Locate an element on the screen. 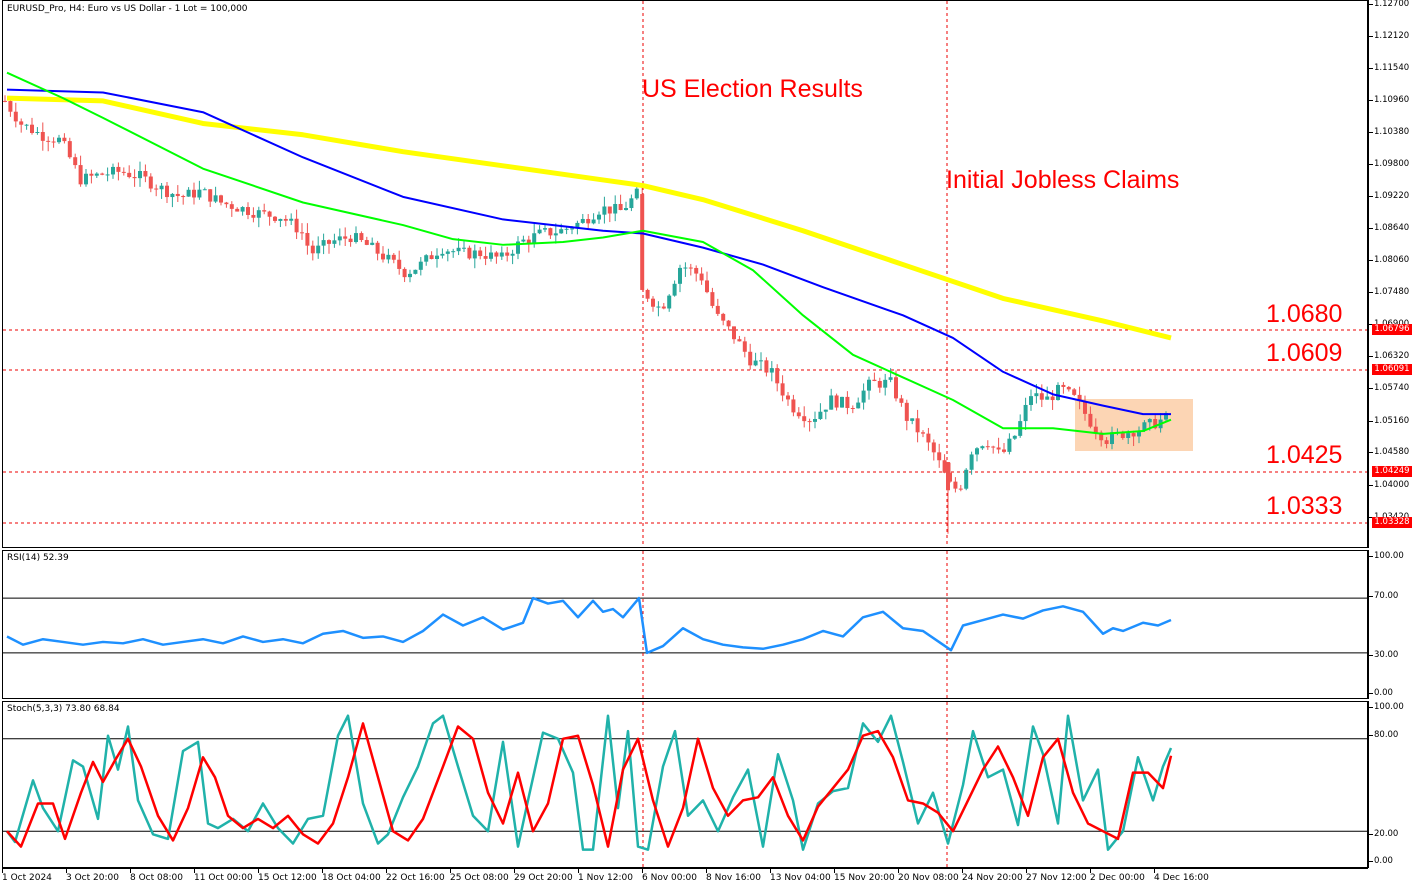 This screenshot has height=888, width=1422. rsi-label: RSI(14) 52.39 is located at coordinates (38, 558).